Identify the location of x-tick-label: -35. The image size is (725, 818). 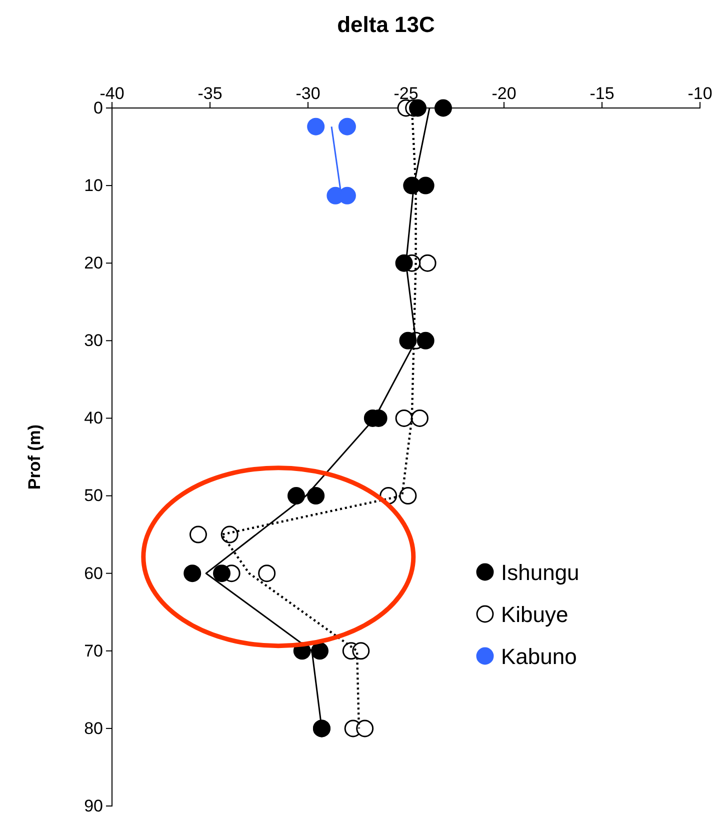
(210, 93).